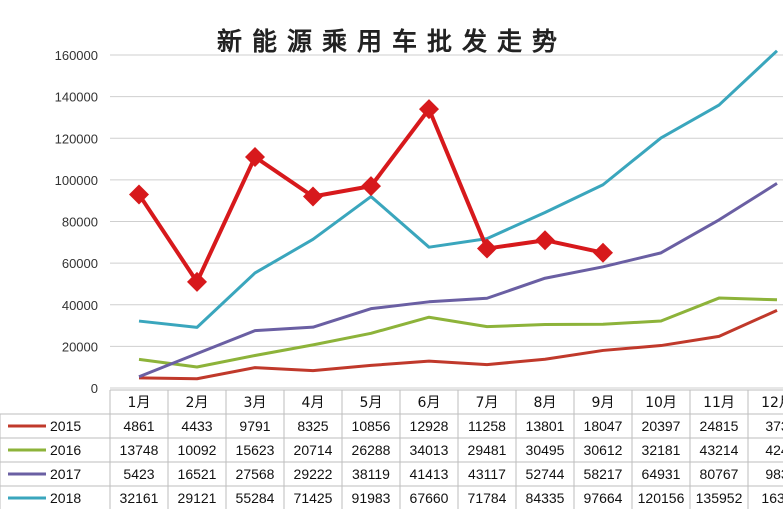  I want to click on table-cell: 43214, so click(719, 450).